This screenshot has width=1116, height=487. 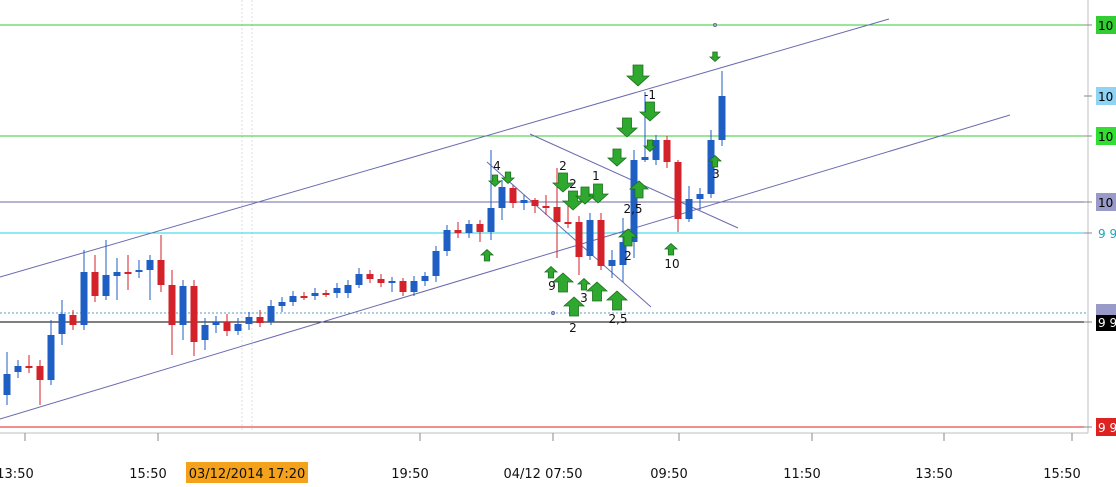 What do you see at coordinates (497, 166) in the screenshot?
I see `signal-count-label: 4` at bounding box center [497, 166].